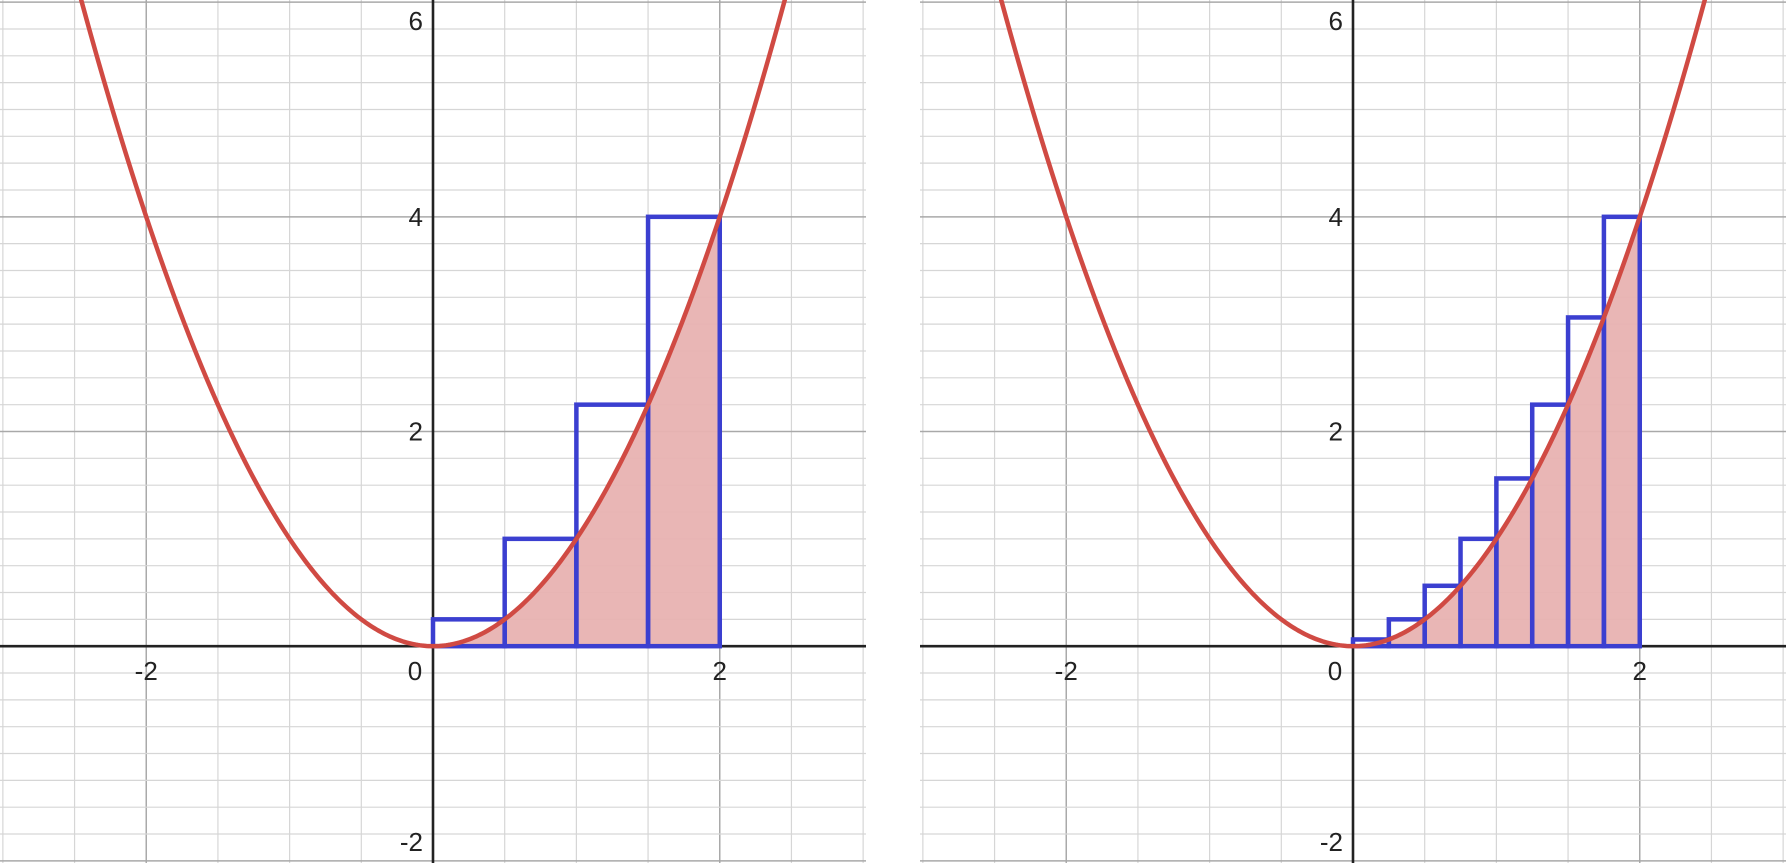 Image resolution: width=1788 pixels, height=863 pixels. Describe the element at coordinates (416, 21) in the screenshot. I see `chart-0-y-tick-label: 6` at that location.